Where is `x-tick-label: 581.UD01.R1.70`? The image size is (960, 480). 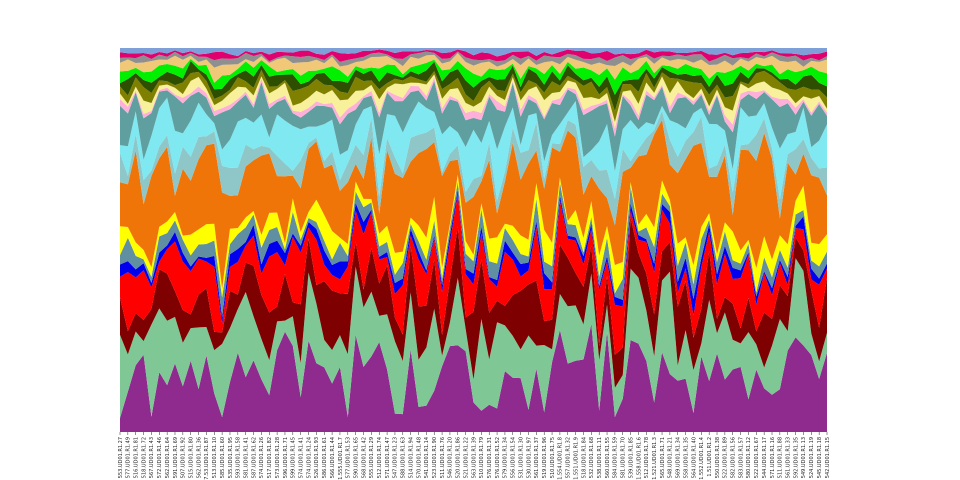
x-tick-label: 581.UD01.R1.70 is located at coordinates (624, 457).